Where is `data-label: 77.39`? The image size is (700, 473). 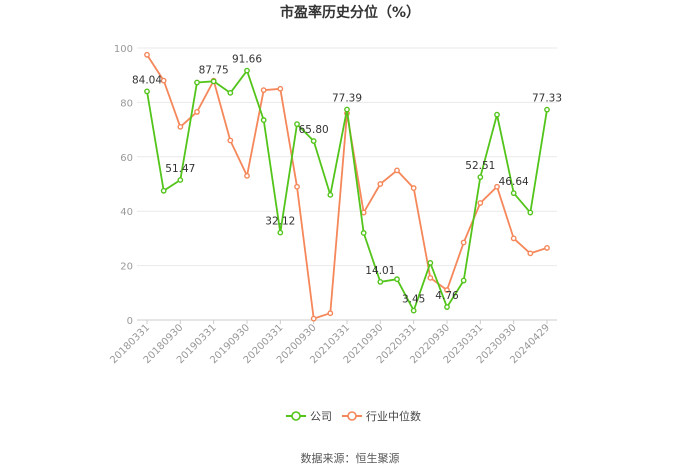 data-label: 77.39 is located at coordinates (347, 98).